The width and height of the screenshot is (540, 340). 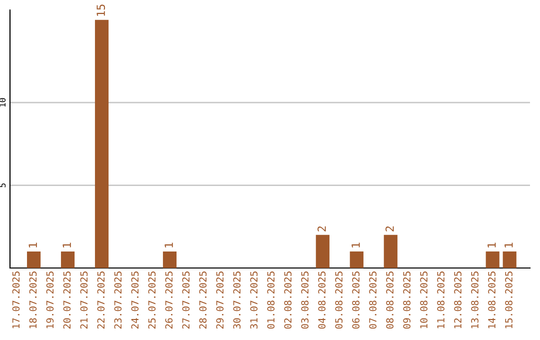 What do you see at coordinates (118, 300) in the screenshot?
I see `x-tick-label: 23.07.2025` at bounding box center [118, 300].